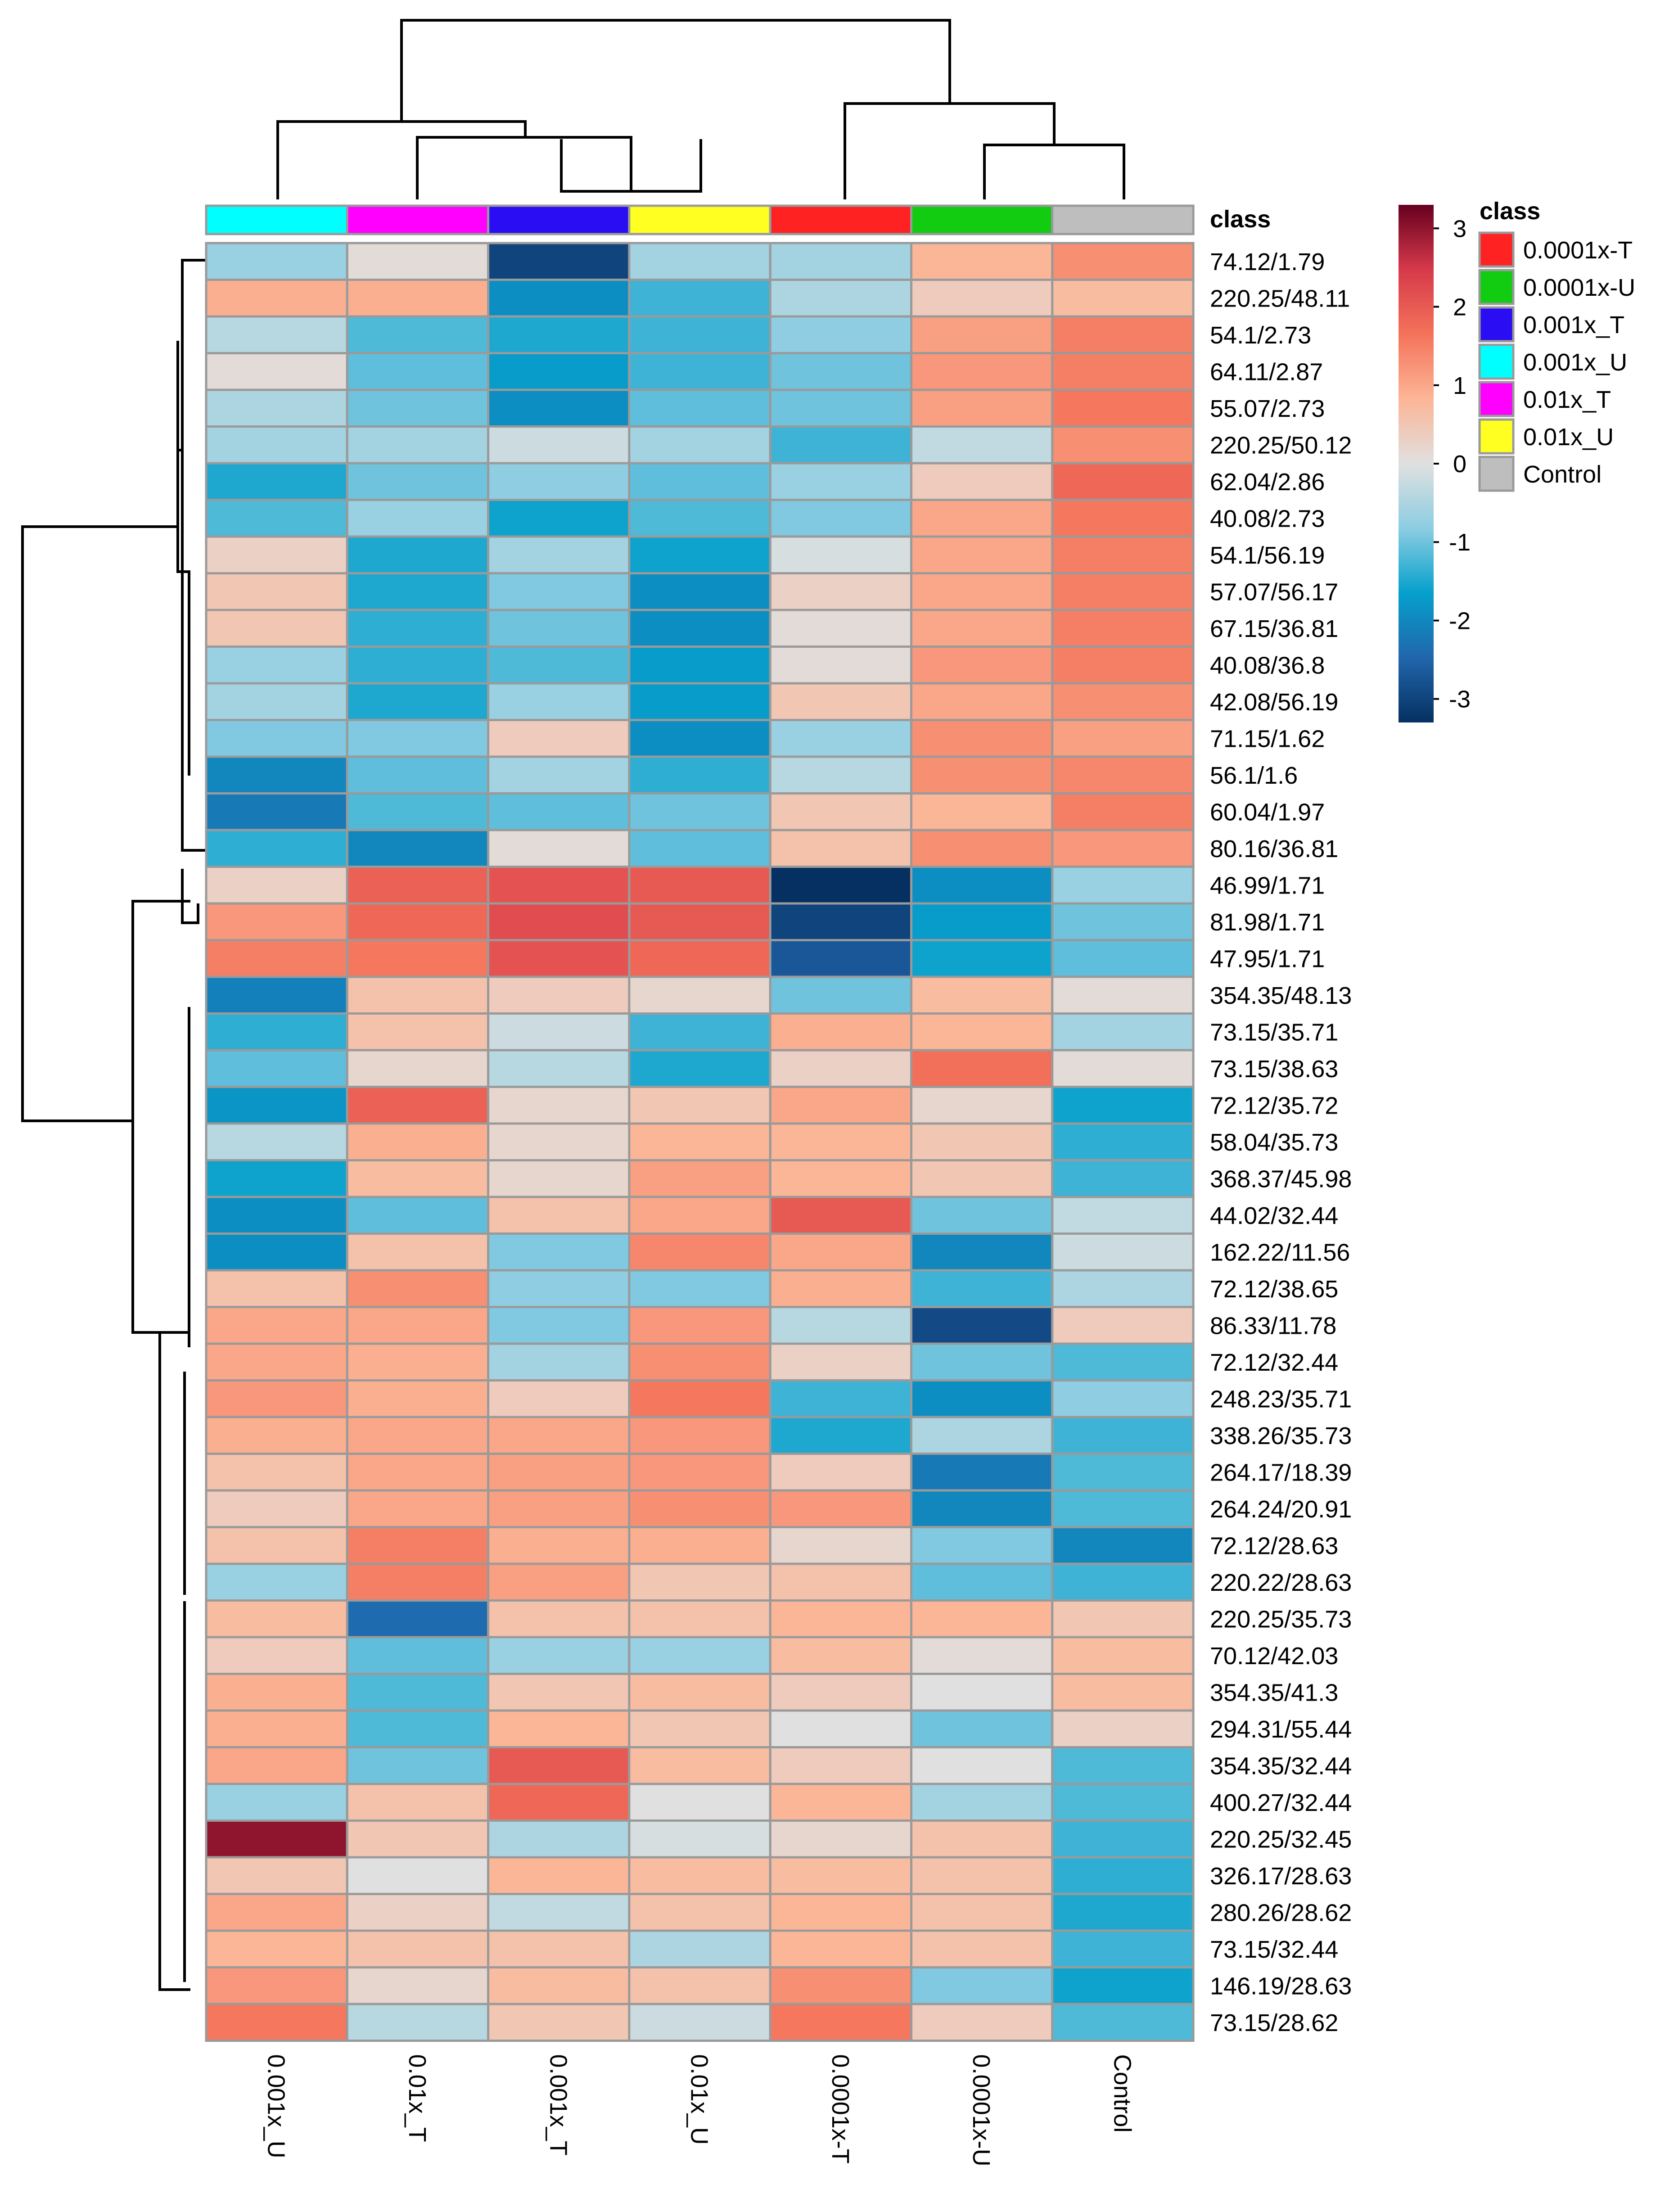 The width and height of the screenshot is (1674, 2212). What do you see at coordinates (1459, 228) in the screenshot?
I see `color-scale-tick-label: 3` at bounding box center [1459, 228].